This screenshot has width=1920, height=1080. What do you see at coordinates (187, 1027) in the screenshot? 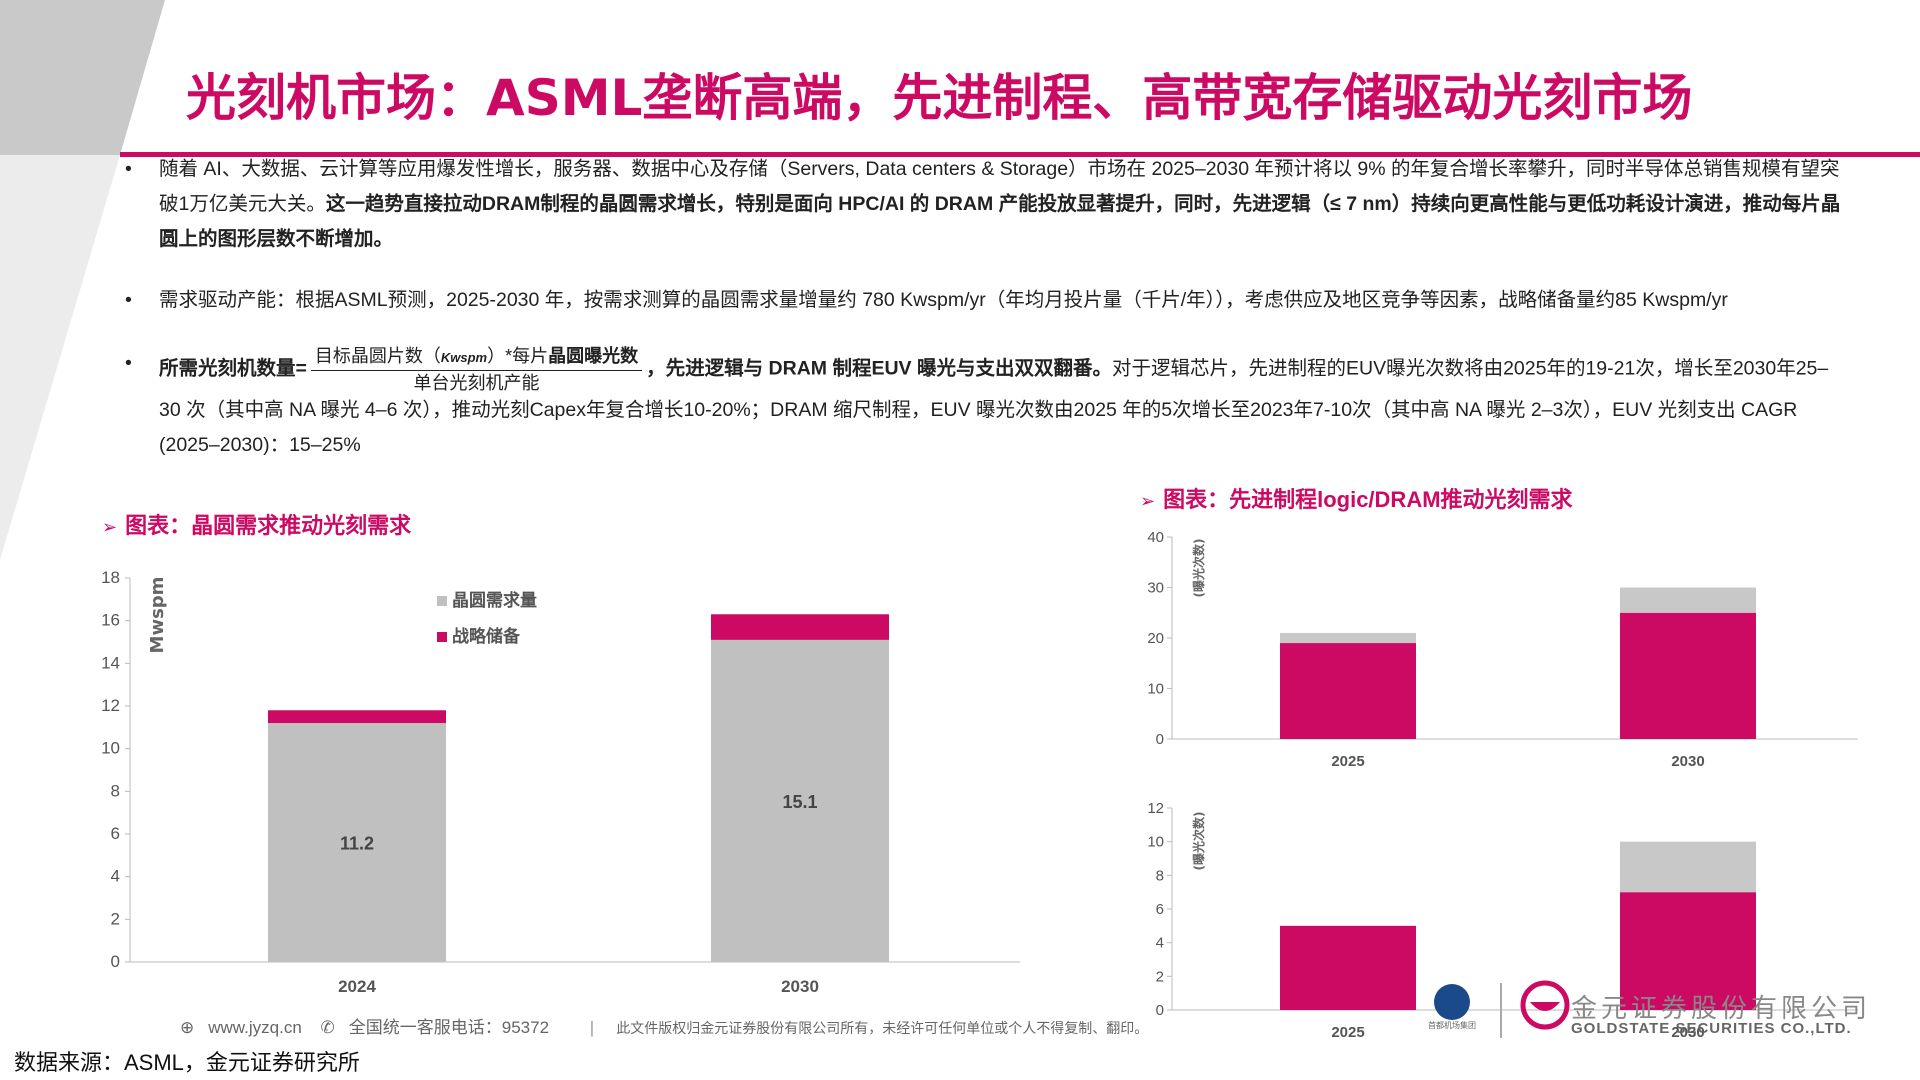
I see `globe-icon: ⊕` at bounding box center [187, 1027].